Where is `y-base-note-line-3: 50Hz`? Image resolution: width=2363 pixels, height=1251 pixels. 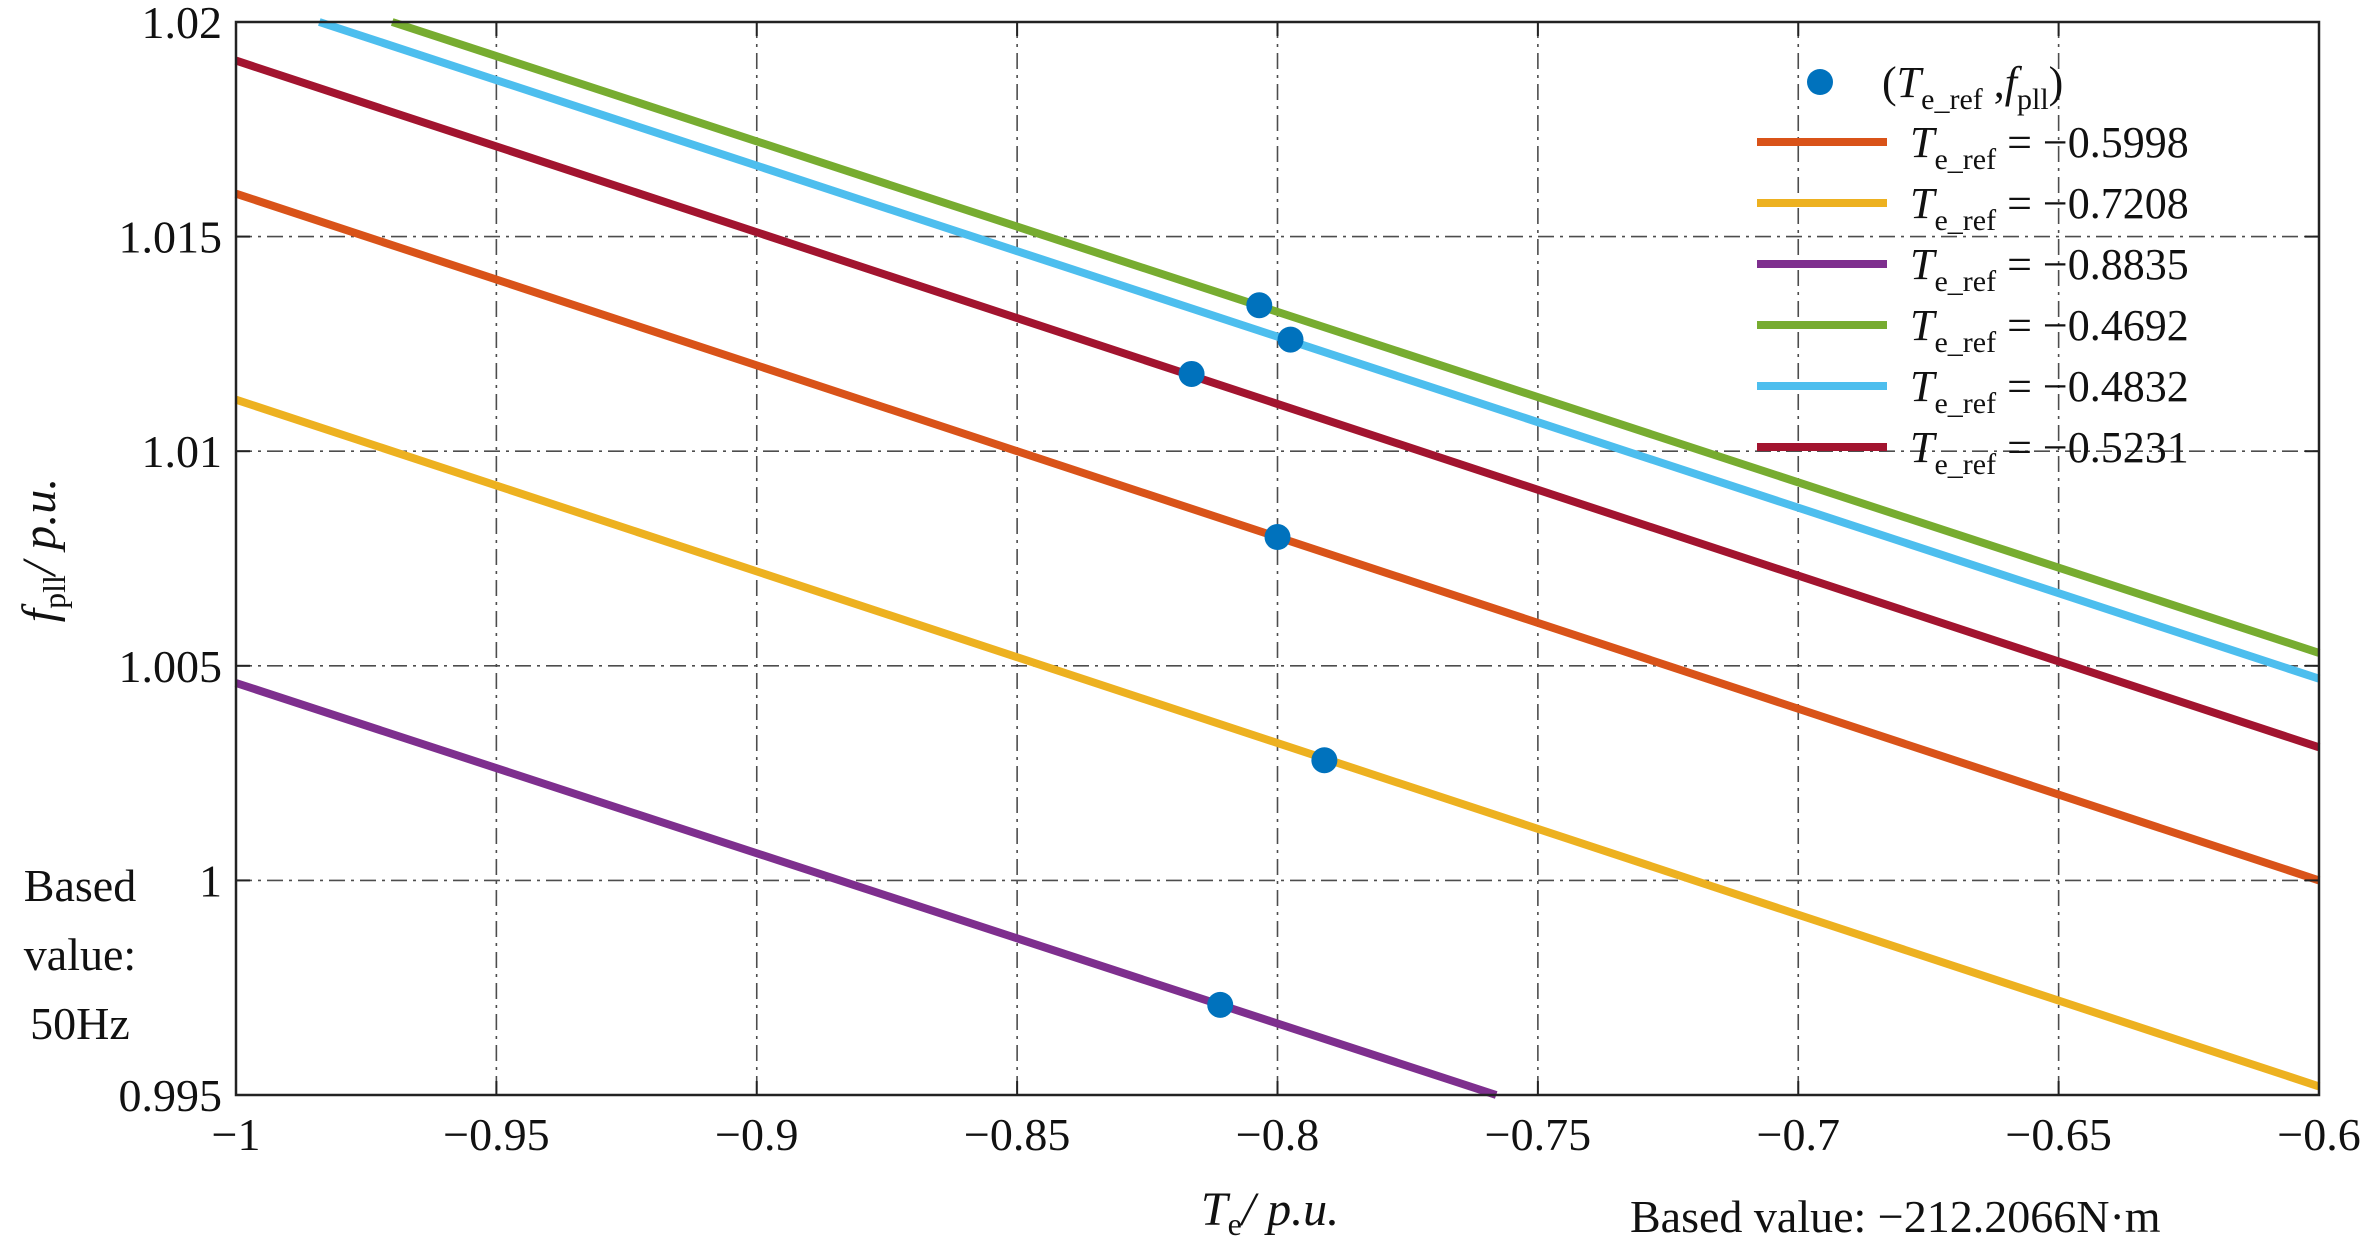 y-base-note-line-3: 50Hz is located at coordinates (80, 1023).